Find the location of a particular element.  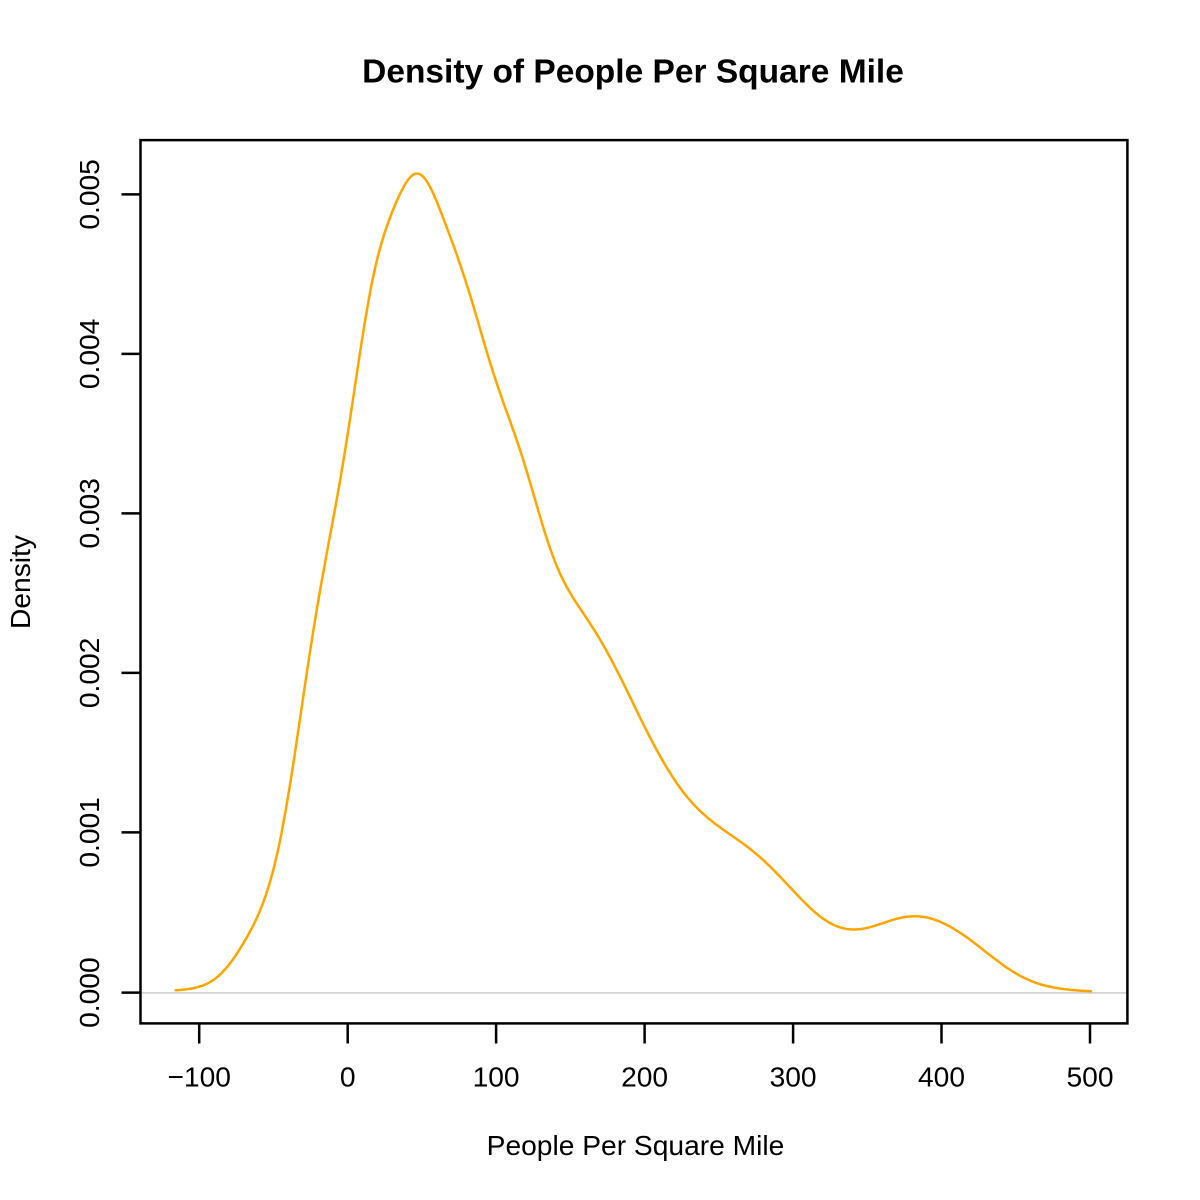

svg-text: 0.004 is located at coordinates (89, 354).